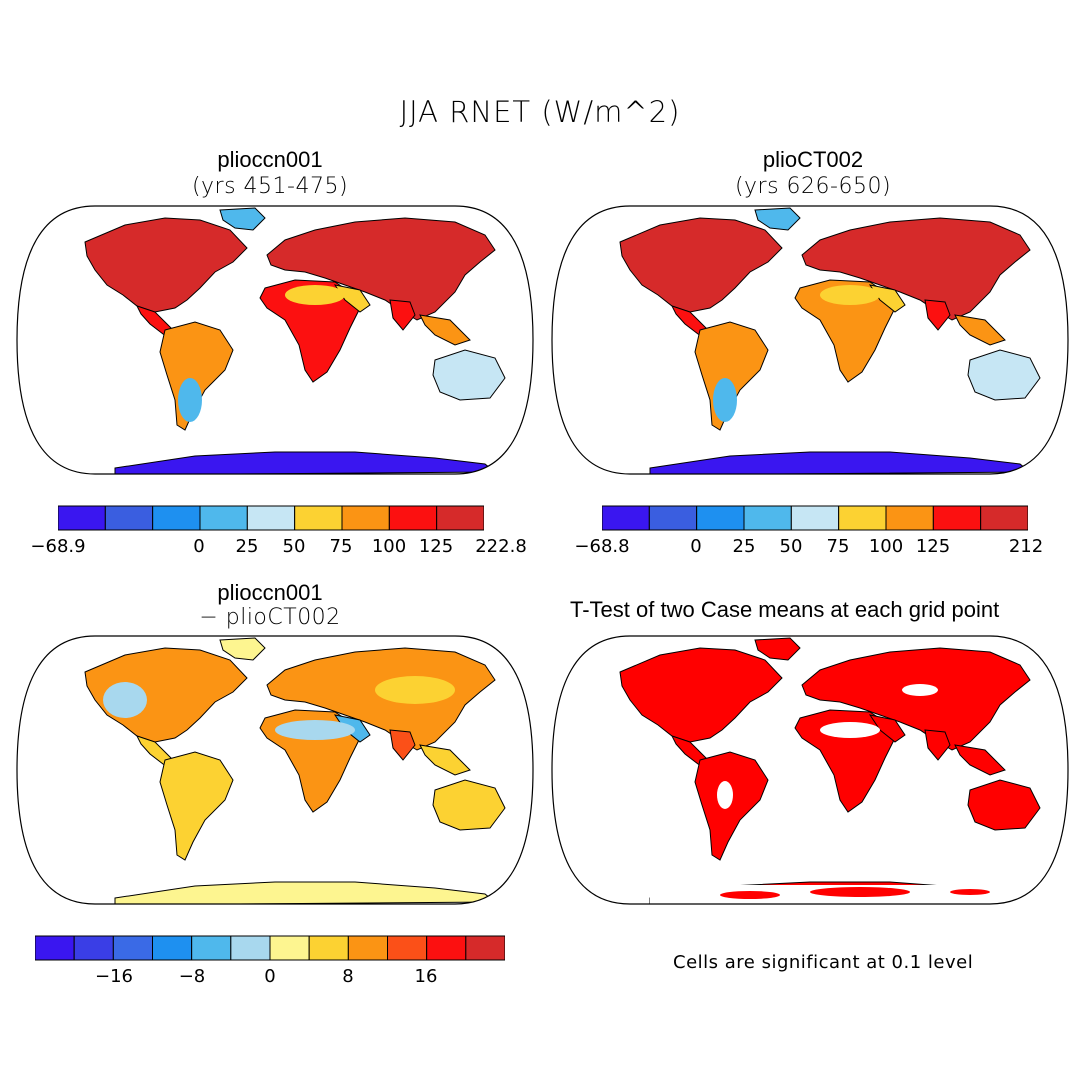 The height and width of the screenshot is (1080, 1080). What do you see at coordinates (270, 617) in the screenshot?
I see `panel3-subtitle: − plioCT002` at bounding box center [270, 617].